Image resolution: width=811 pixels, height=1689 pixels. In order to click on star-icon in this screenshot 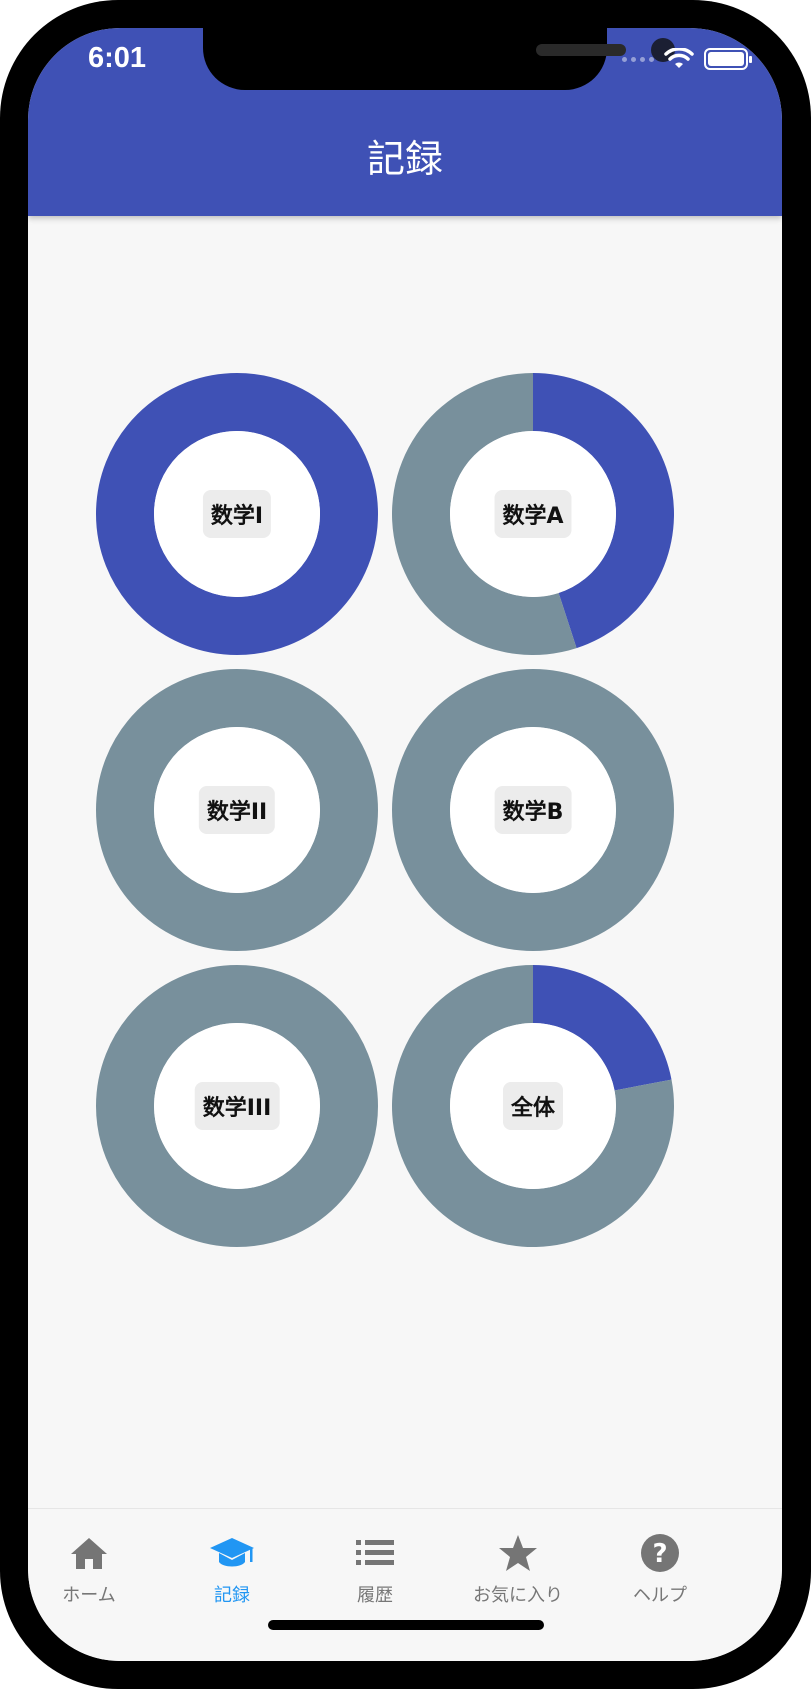, I will do `click(518, 1553)`.